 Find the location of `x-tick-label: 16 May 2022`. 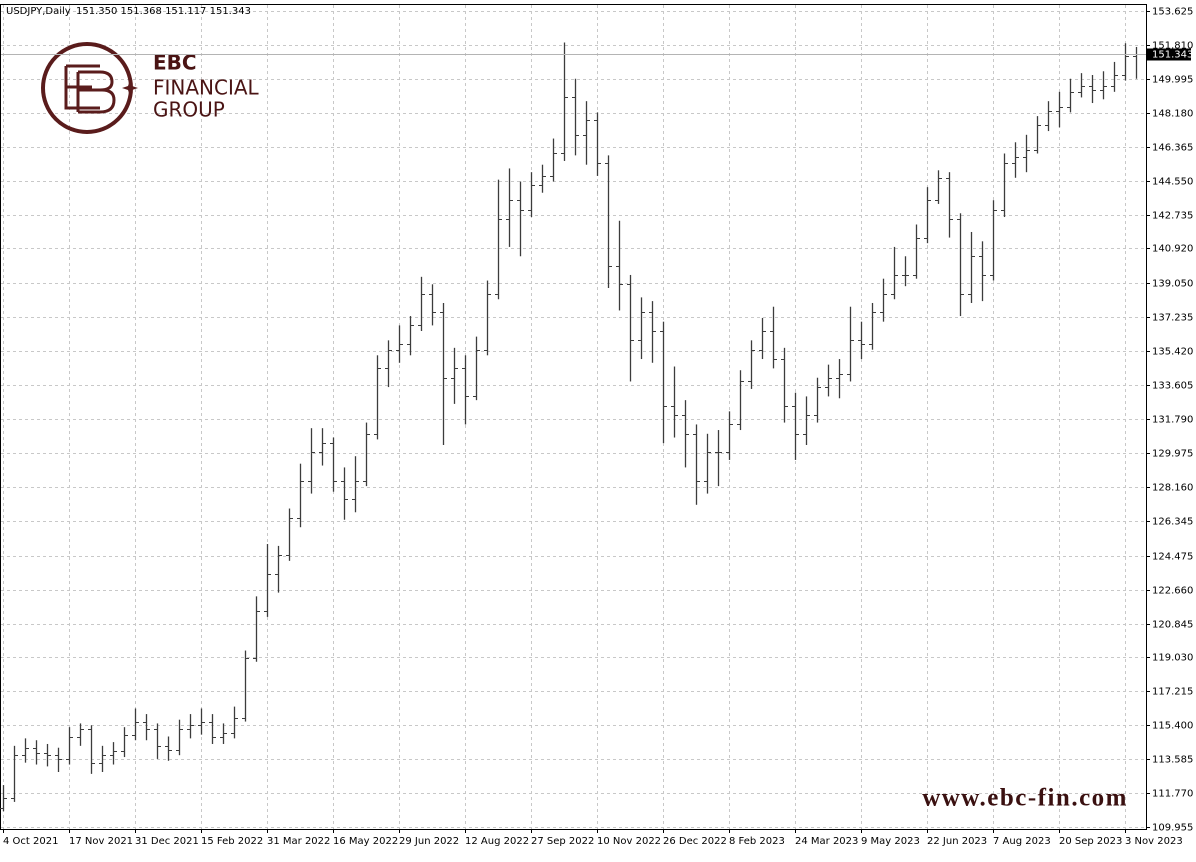

x-tick-label: 16 May 2022 is located at coordinates (365, 841).